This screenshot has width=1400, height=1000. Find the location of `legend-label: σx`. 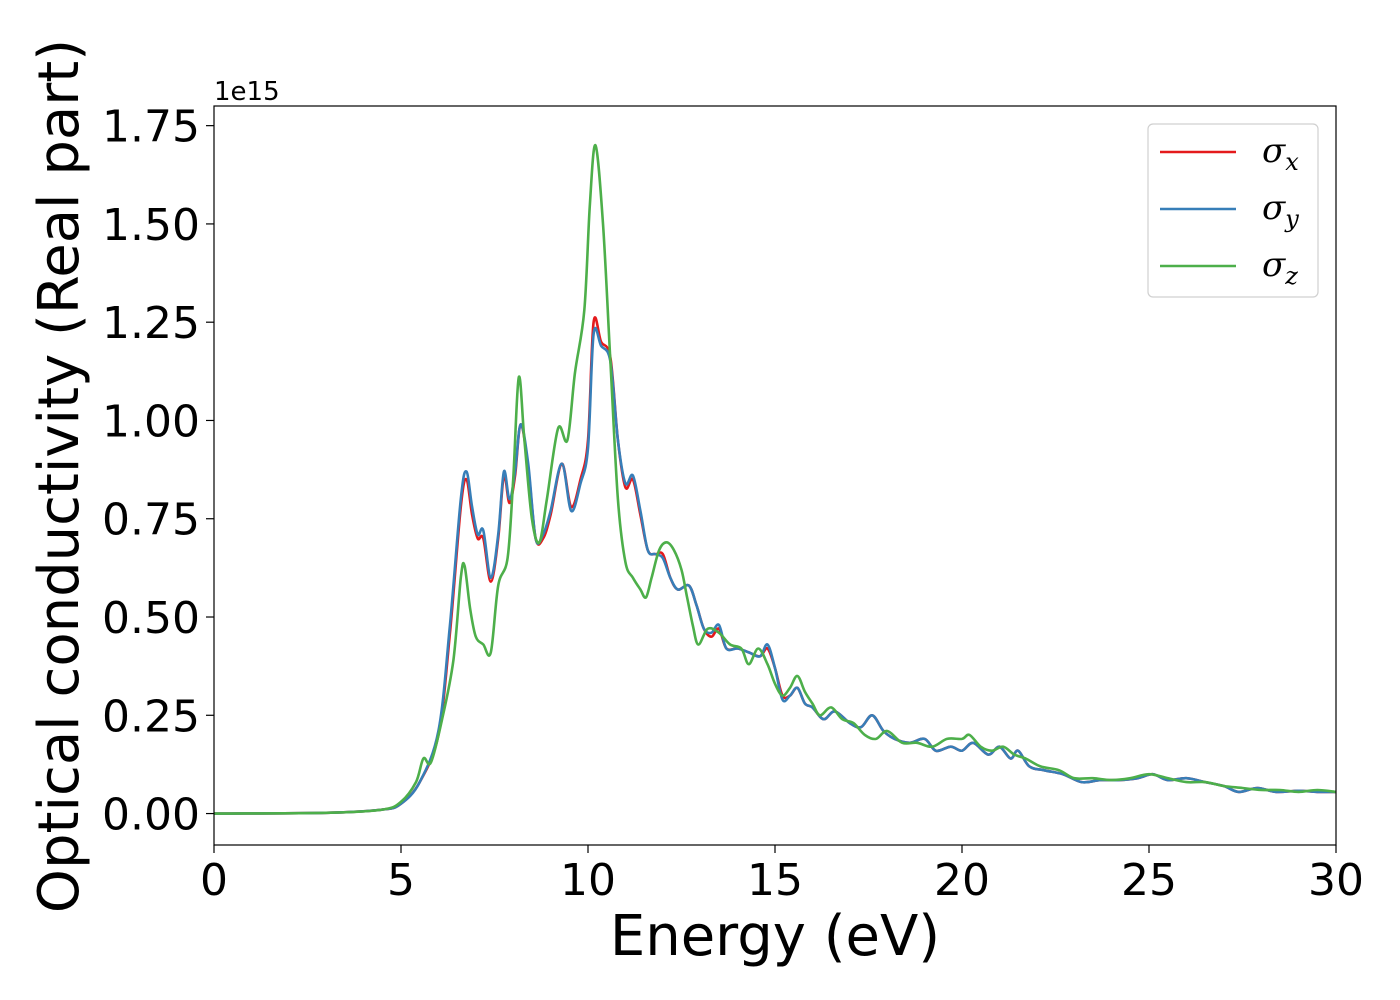

legend-label: σx is located at coordinates (1280, 153).